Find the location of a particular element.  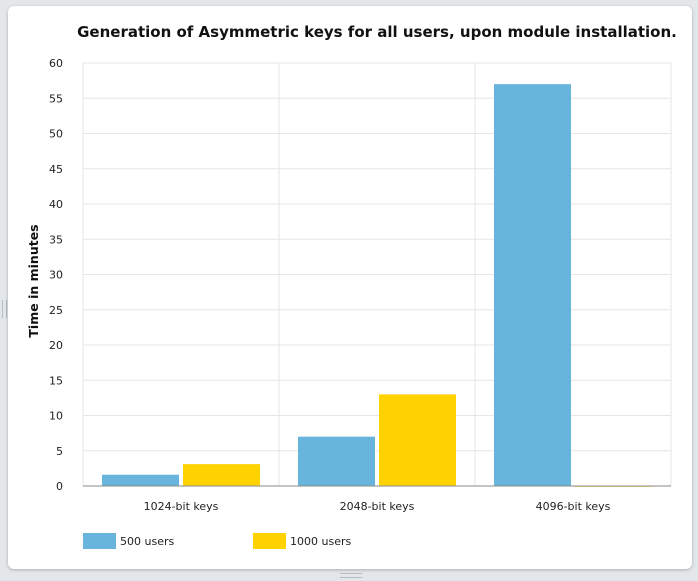

y-tick-label: 55 is located at coordinates (56, 98).